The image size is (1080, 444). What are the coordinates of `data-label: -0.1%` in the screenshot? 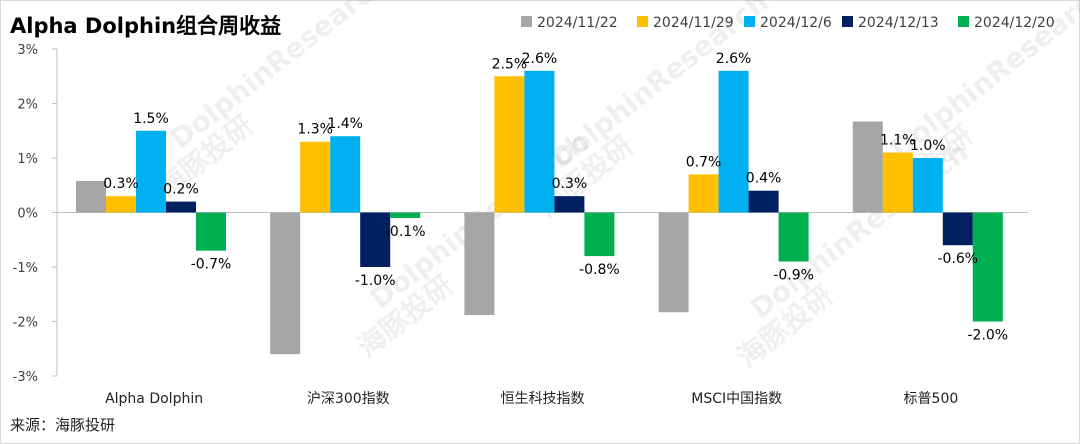 It's located at (405, 232).